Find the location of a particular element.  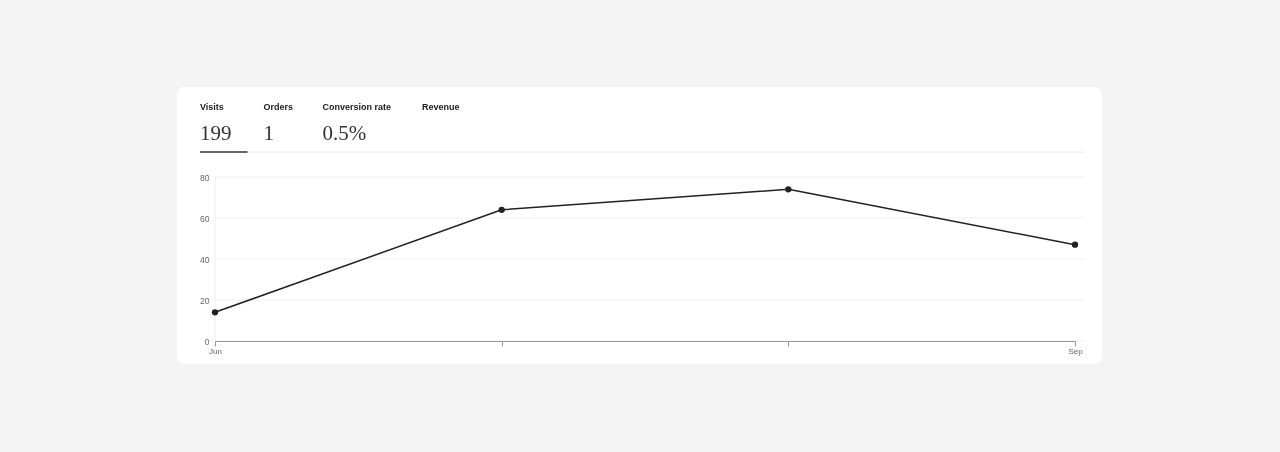

text: 0.5% is located at coordinates (344, 133).